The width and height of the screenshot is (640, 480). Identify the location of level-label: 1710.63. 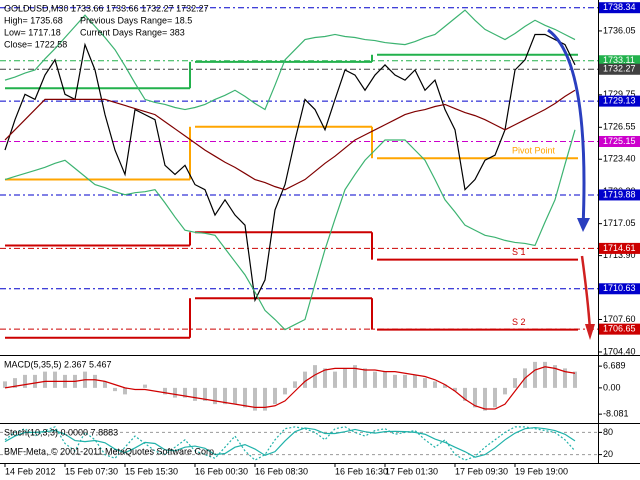
(619, 288).